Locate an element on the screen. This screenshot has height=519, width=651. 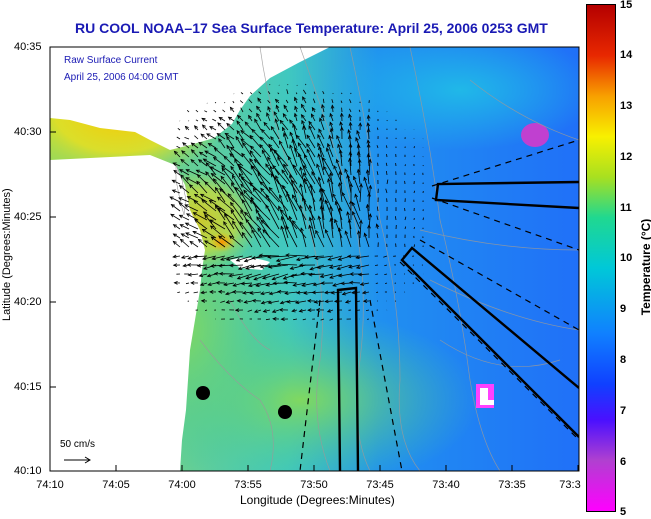
ytick-label: 40:15 is located at coordinates (28, 387).